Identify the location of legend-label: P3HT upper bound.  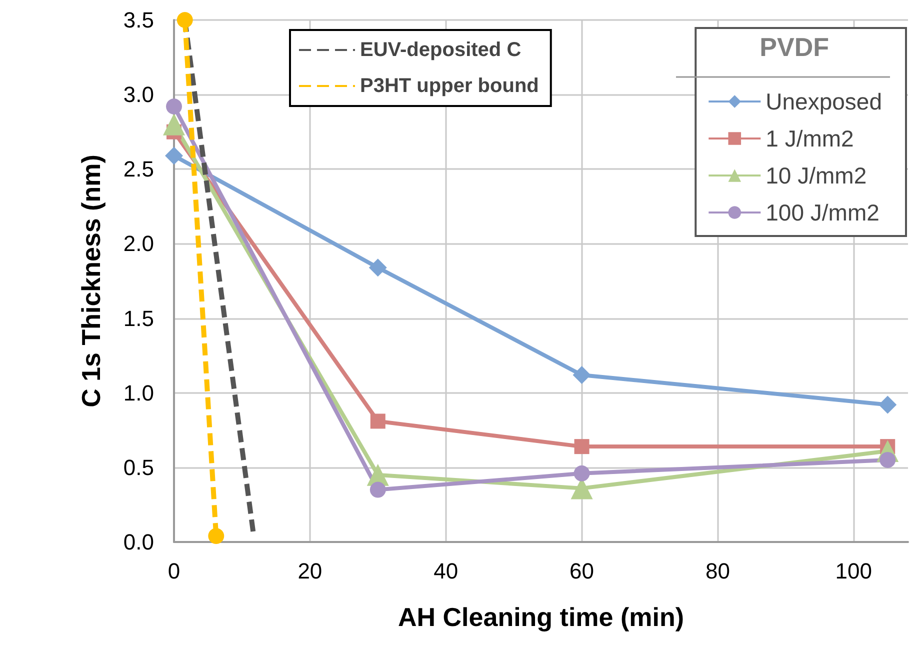
(449, 86).